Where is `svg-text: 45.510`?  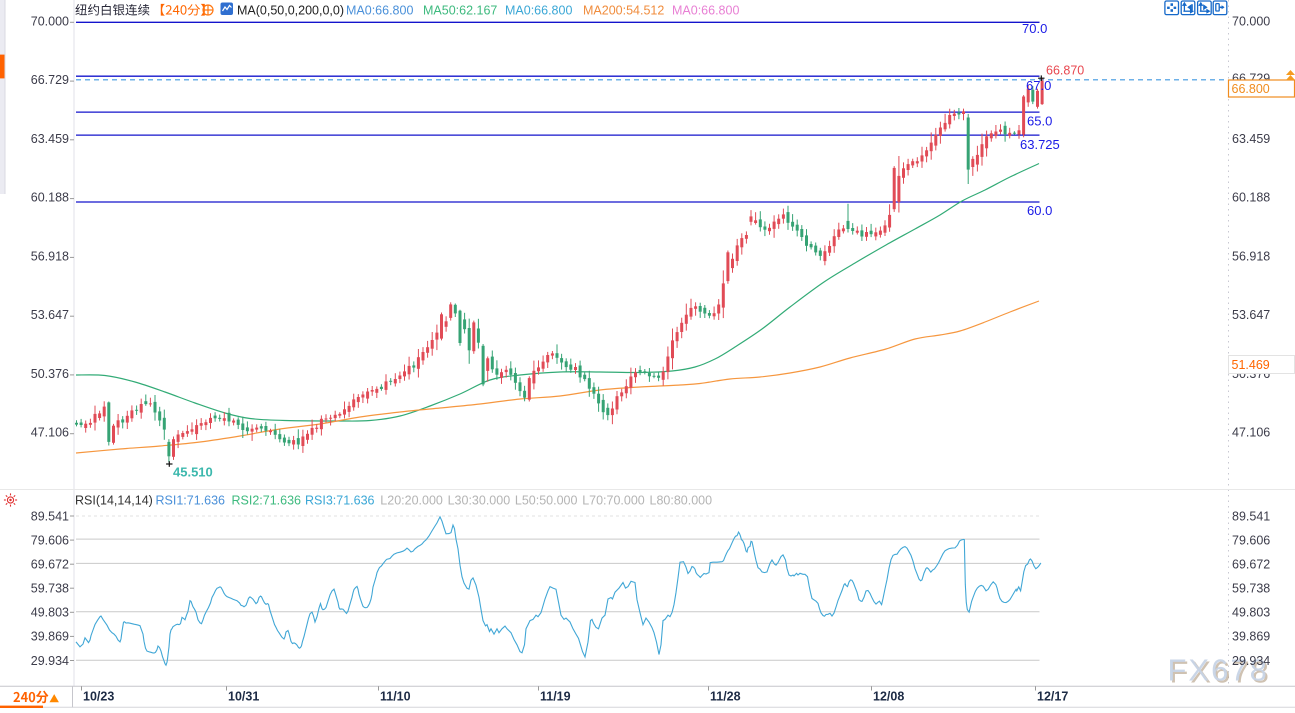
svg-text: 45.510 is located at coordinates (193, 472).